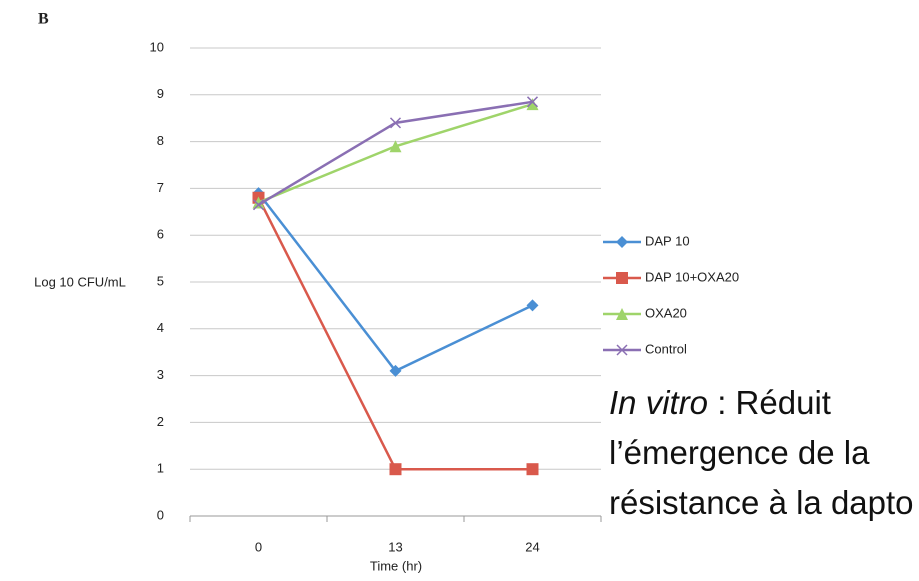  I want to click on legend-label: DAP 10+OXA20, so click(692, 276).